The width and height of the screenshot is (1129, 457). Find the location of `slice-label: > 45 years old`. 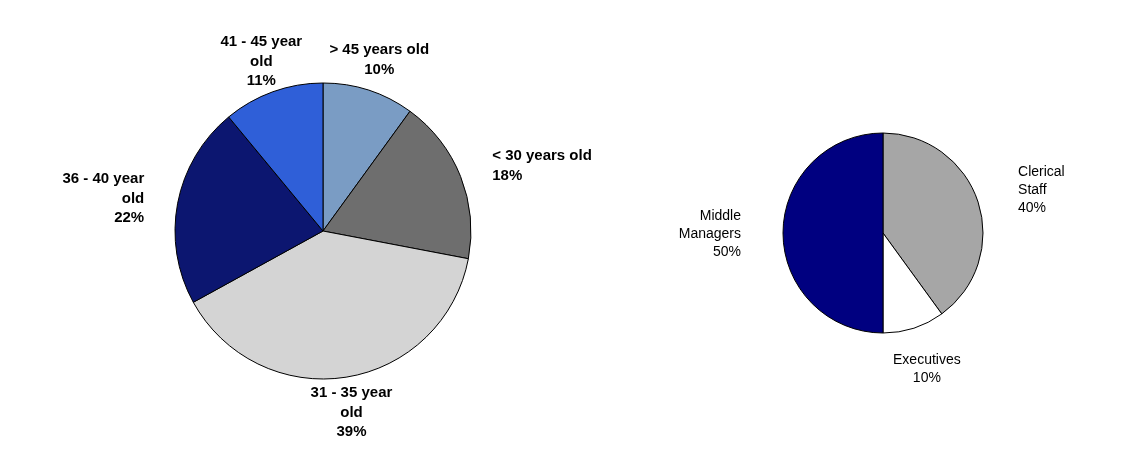

slice-label: > 45 years old is located at coordinates (379, 48).